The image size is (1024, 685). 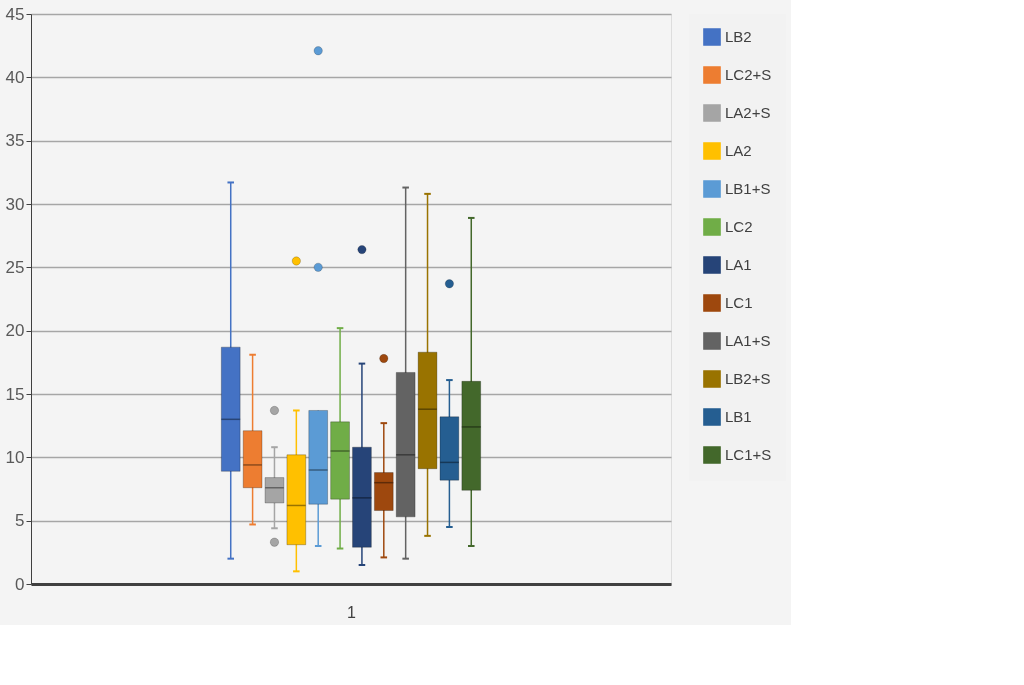 What do you see at coordinates (15, 394) in the screenshot?
I see `y-tick-label: 15` at bounding box center [15, 394].